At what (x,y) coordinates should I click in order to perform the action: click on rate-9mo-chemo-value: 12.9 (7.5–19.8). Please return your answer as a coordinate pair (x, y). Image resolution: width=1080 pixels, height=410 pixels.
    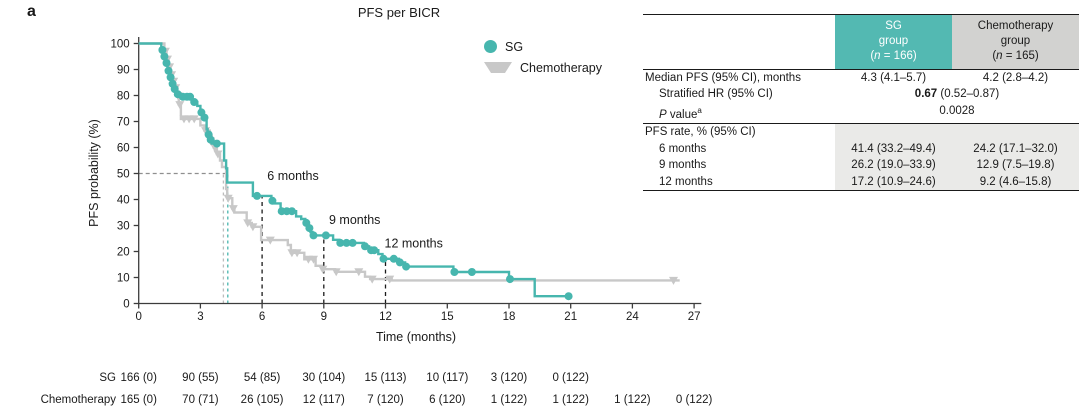
    Looking at the image, I should click on (1015, 165).